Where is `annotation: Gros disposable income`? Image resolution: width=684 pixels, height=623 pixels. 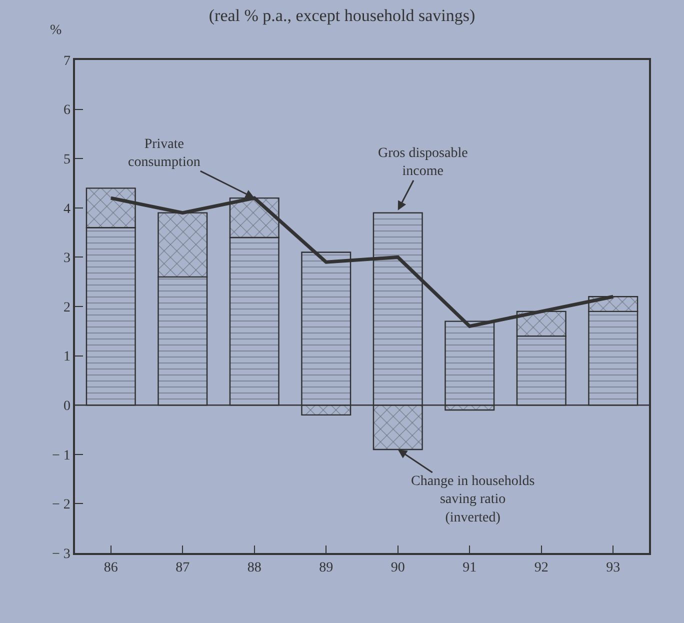
annotation: Gros disposable income is located at coordinates (423, 163).